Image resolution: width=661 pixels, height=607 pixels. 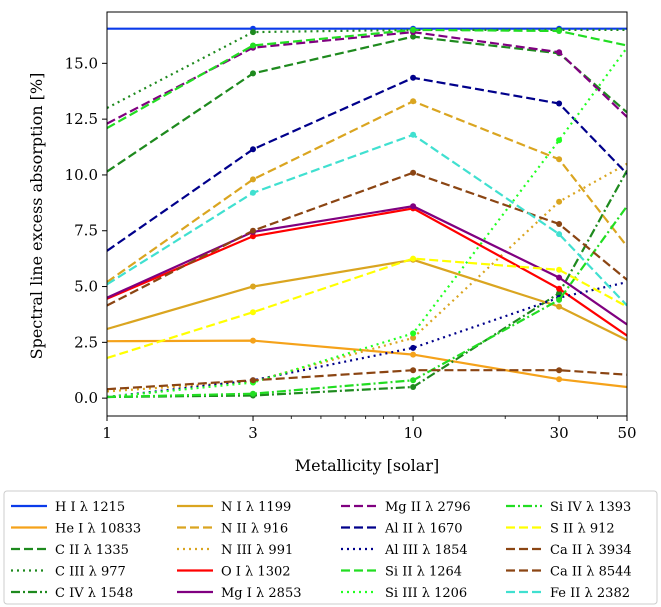 What do you see at coordinates (86, 342) in the screenshot?
I see `y-tick-label: 2.5` at bounding box center [86, 342].